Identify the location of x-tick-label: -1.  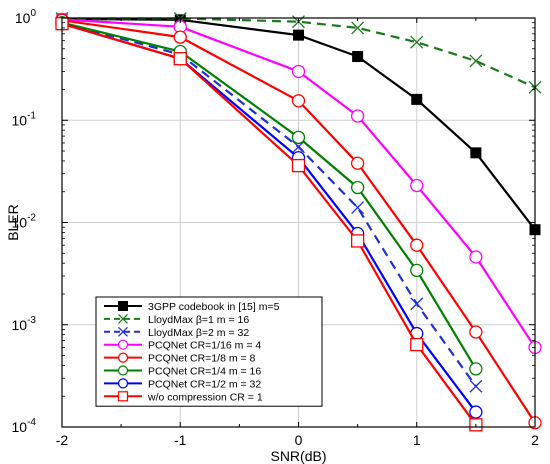
(180, 440).